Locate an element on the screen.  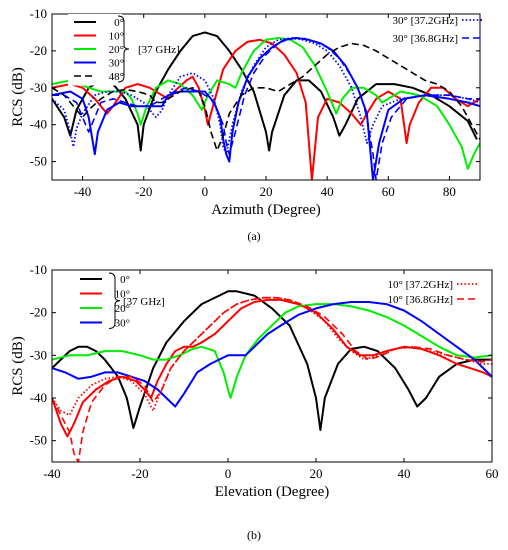
legend-label: 10° [37.2GHz] is located at coordinates (421, 285).